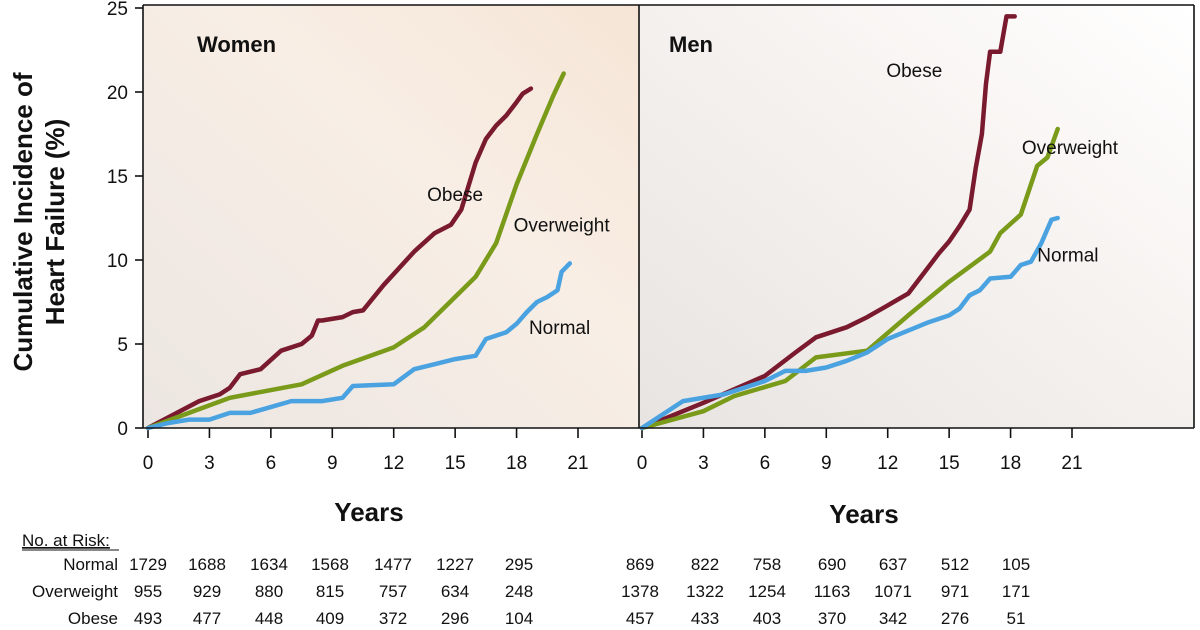  I want to click on women-normal-label: Normal, so click(559, 328).